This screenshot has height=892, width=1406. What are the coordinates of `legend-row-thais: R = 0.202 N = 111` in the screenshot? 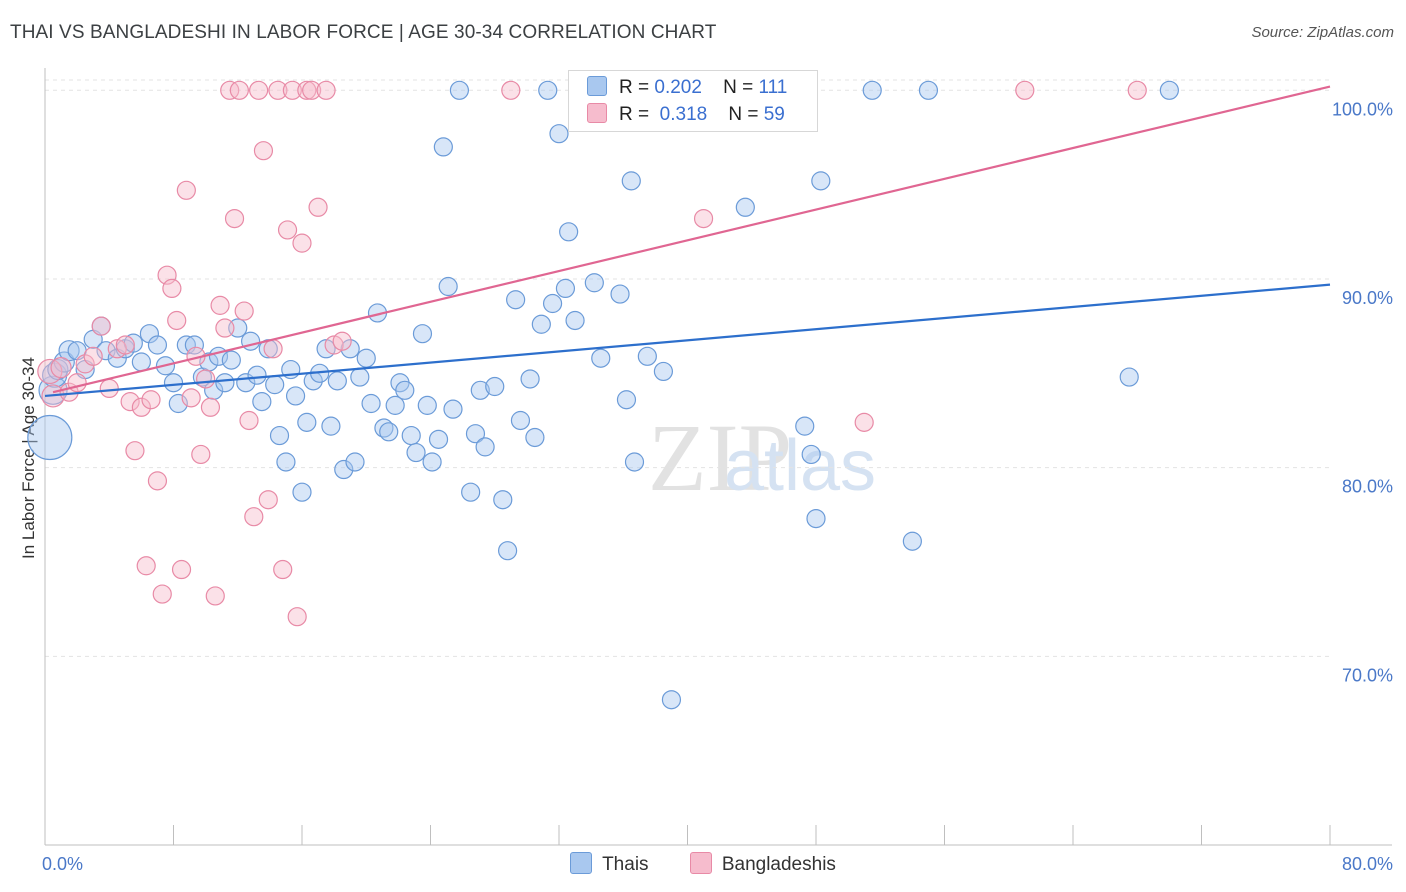 It's located at (687, 88).